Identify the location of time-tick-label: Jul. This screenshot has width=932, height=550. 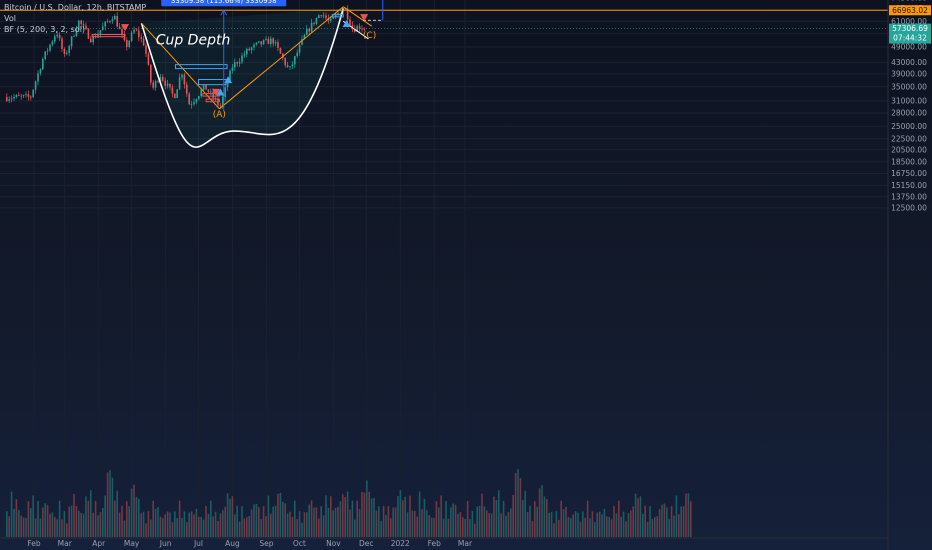
(198, 543).